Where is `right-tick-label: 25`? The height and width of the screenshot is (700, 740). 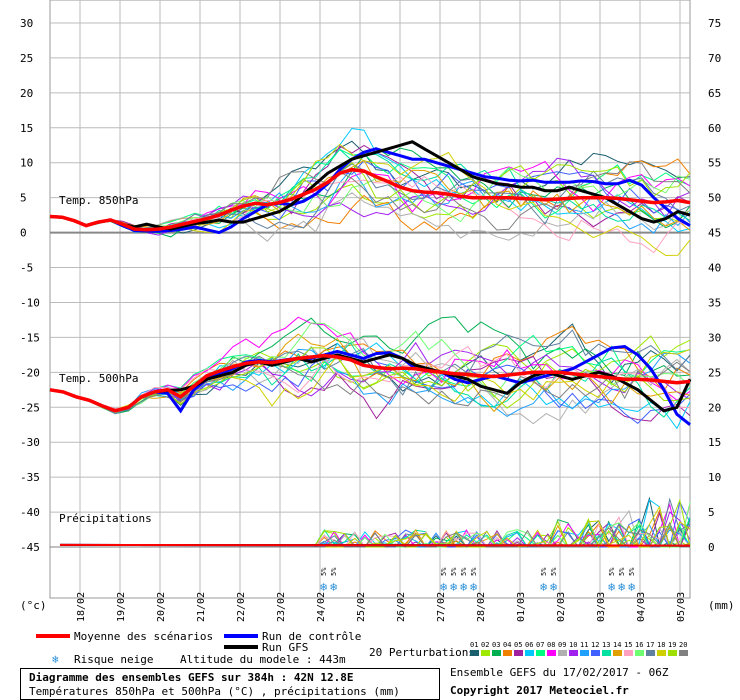
right-tick-label: 25 is located at coordinates (714, 372).